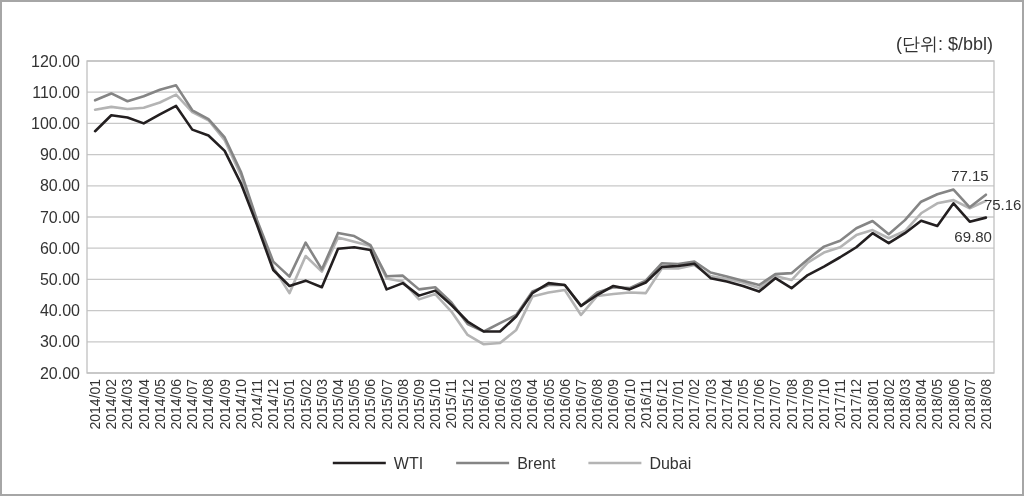  What do you see at coordinates (143, 404) in the screenshot?
I see `x-tick-label: 2014/04` at bounding box center [143, 404].